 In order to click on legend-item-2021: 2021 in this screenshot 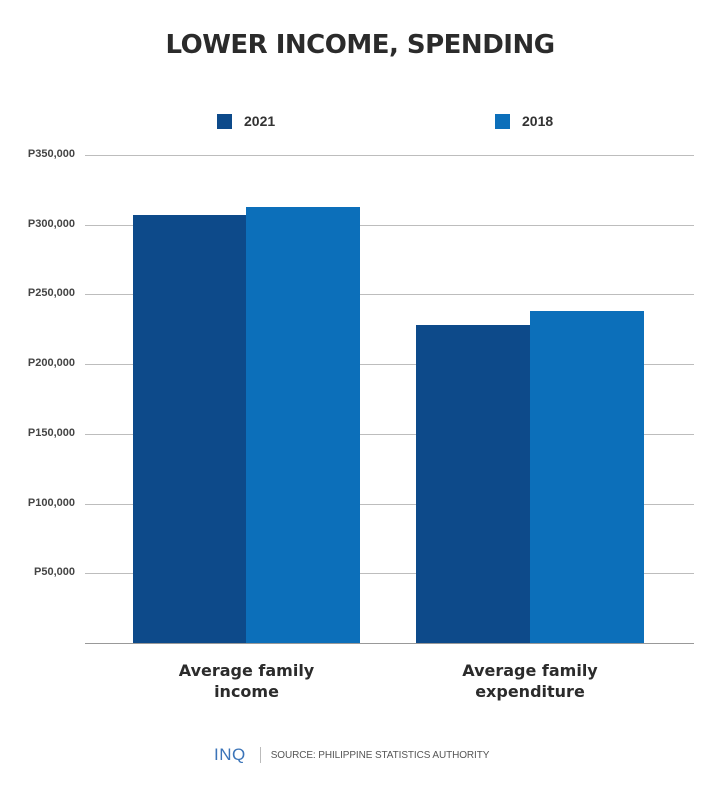, I will do `click(246, 121)`.